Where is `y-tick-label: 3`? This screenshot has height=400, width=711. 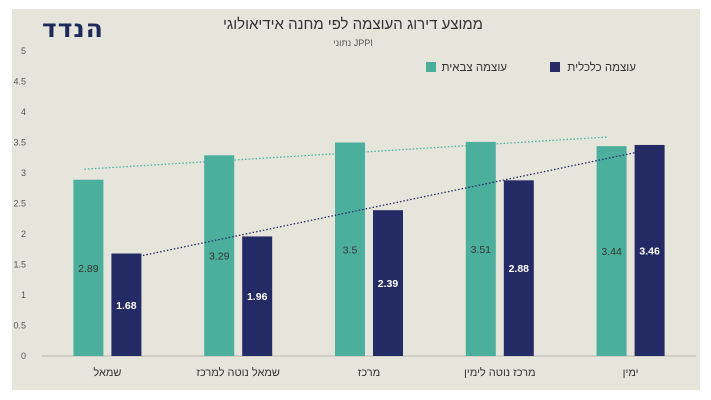 y-tick-label: 3 is located at coordinates (23, 173).